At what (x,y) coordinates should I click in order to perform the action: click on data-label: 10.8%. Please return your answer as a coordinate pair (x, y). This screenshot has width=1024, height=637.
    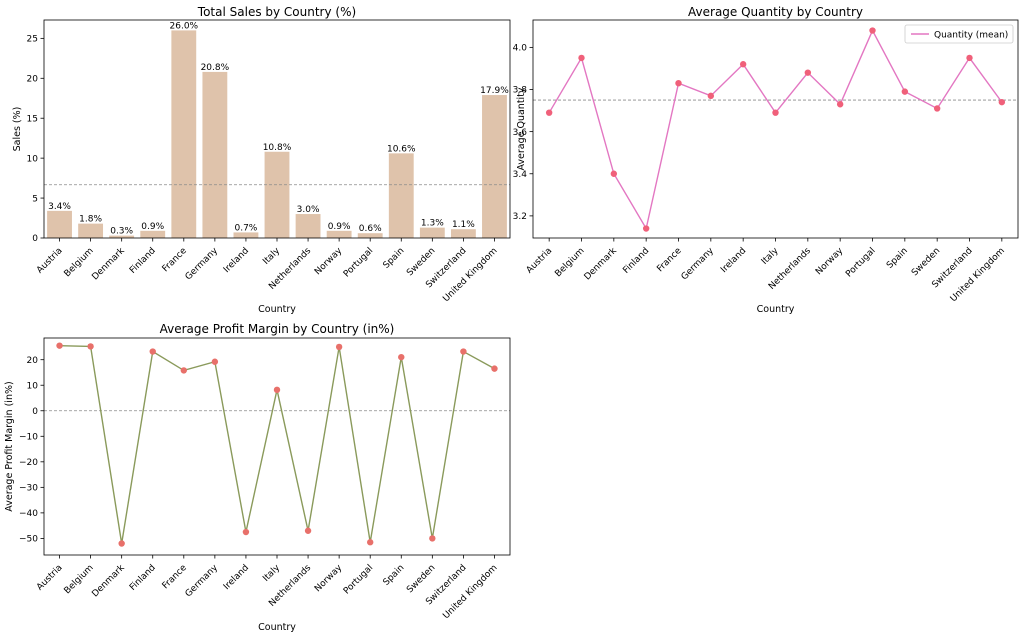
    Looking at the image, I should click on (277, 148).